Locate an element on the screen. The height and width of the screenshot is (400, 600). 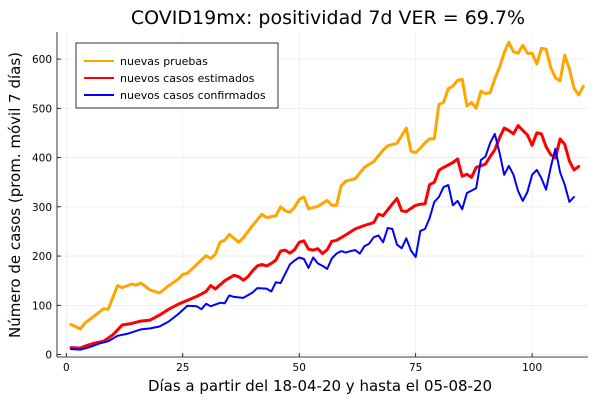
x-tick-label: 75 is located at coordinates (415, 368).